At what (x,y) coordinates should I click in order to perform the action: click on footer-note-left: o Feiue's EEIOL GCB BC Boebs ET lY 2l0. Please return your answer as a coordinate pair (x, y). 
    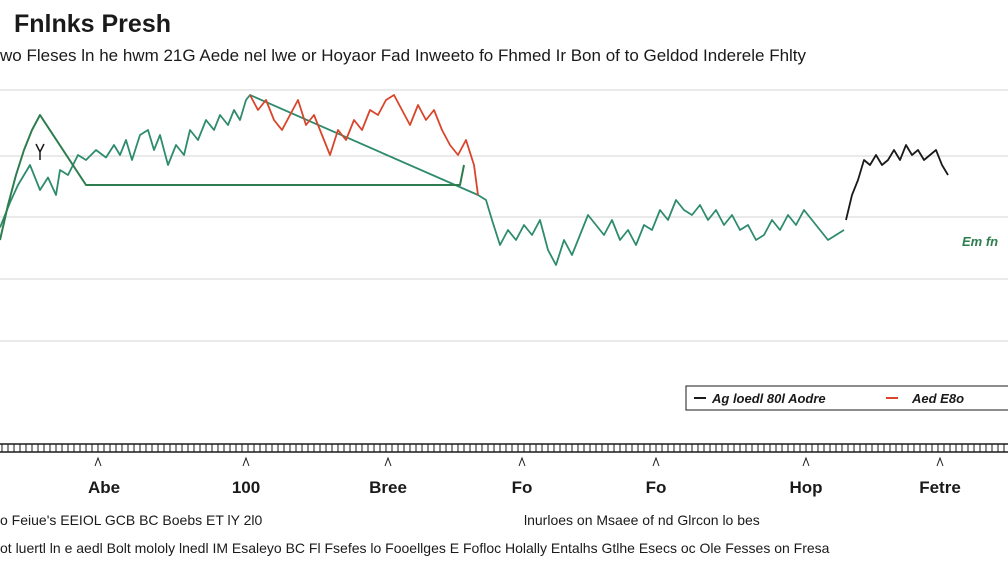
    Looking at the image, I should click on (131, 520).